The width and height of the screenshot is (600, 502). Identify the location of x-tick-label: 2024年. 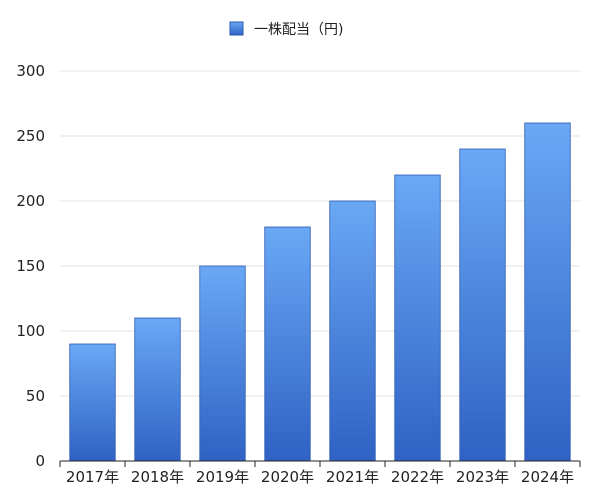
(547, 477).